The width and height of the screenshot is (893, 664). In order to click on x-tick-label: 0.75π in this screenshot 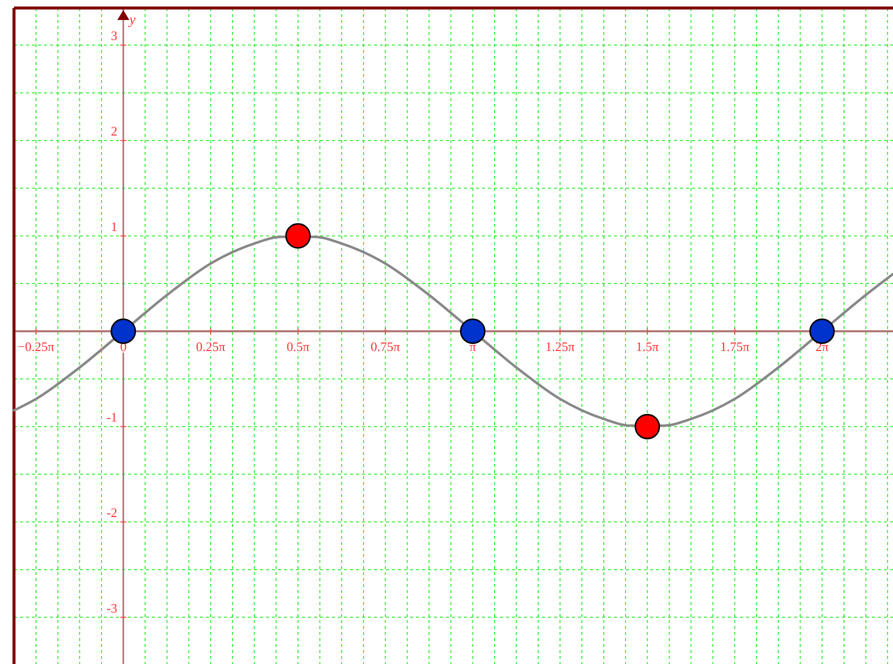, I will do `click(385, 346)`.